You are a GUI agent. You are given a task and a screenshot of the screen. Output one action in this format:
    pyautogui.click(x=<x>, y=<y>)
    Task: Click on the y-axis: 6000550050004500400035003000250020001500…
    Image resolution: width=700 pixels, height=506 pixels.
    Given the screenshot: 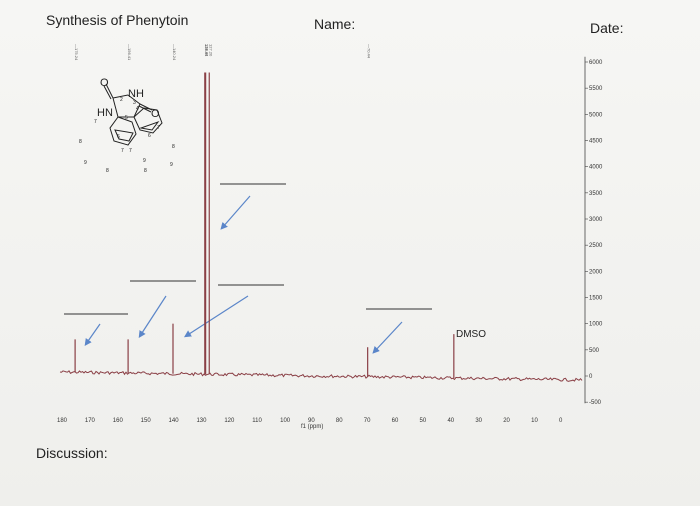 What is the action you would take?
    pyautogui.click(x=593, y=231)
    